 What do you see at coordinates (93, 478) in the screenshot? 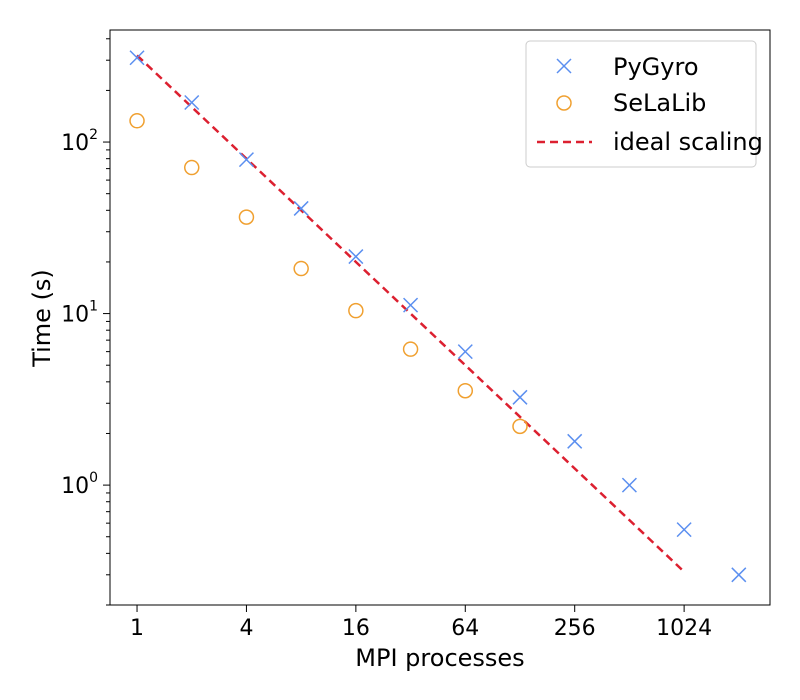
I see `y-tick-label-exponent: 0` at bounding box center [93, 478].